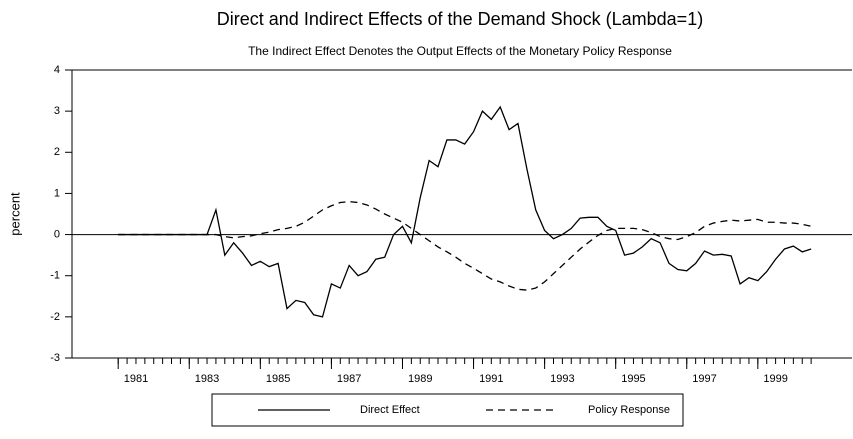 The height and width of the screenshot is (439, 853). I want to click on x-tick-label: 1981, so click(136, 379).